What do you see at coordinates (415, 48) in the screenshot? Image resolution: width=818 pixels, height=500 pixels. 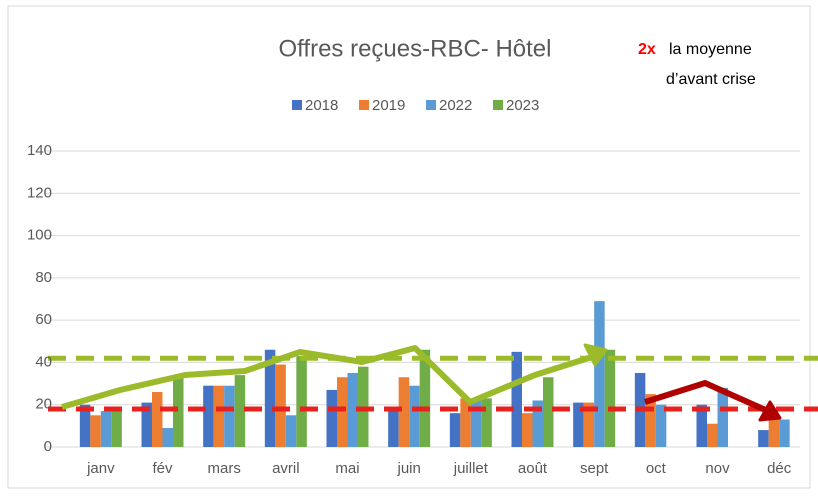 I see `chart-title: Offres reçues-RBC- Hôtel` at bounding box center [415, 48].